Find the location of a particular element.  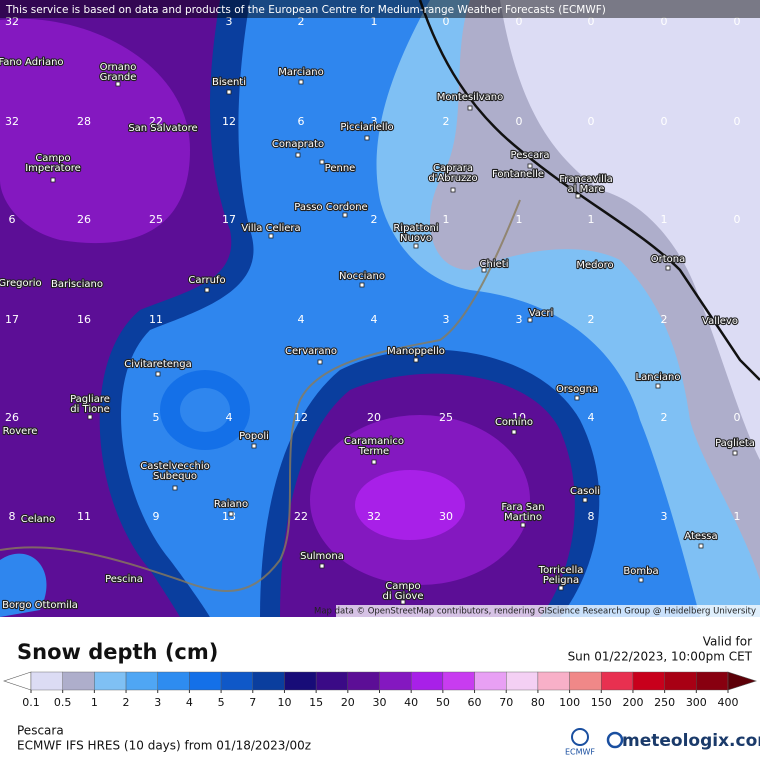

ecmwf-text: ECMWF is located at coordinates (580, 752).